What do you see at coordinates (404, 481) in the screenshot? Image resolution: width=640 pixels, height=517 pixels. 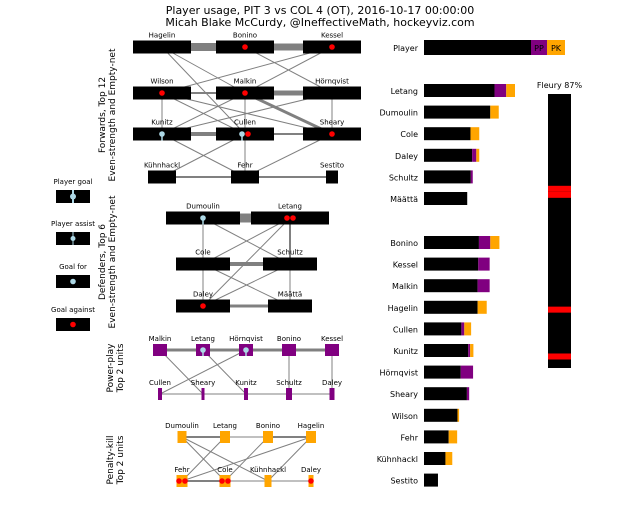 I see `bar-name-sestito: Sestito` at bounding box center [404, 481].